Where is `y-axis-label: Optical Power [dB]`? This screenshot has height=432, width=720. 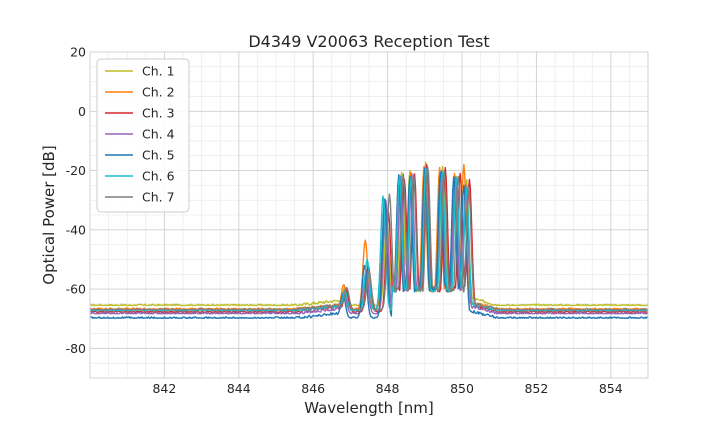
y-axis-label: Optical Power [dB] is located at coordinates (49, 214).